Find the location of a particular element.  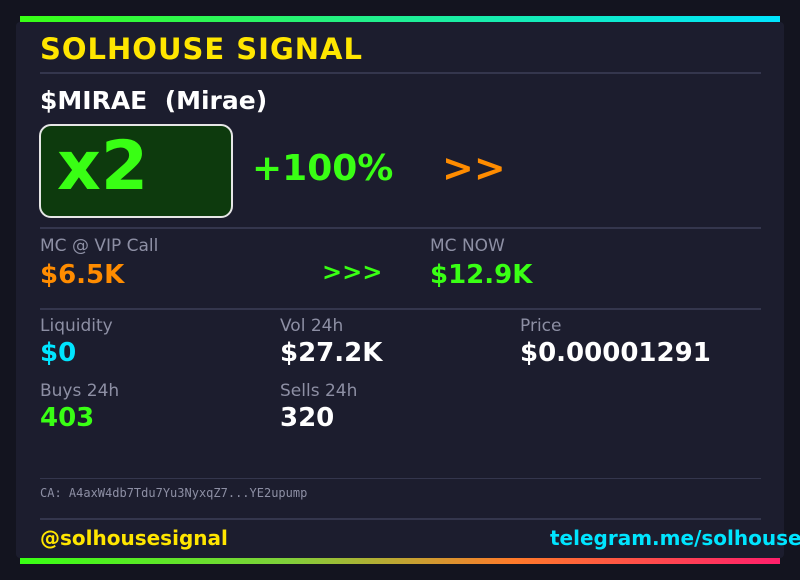

mc-call-label: MC @ VIP Call is located at coordinates (99, 246).